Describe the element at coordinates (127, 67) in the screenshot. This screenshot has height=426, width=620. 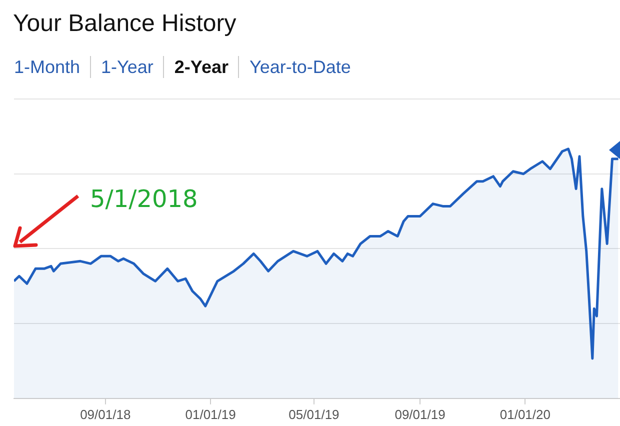
I see `text: 1-Year` at that location.